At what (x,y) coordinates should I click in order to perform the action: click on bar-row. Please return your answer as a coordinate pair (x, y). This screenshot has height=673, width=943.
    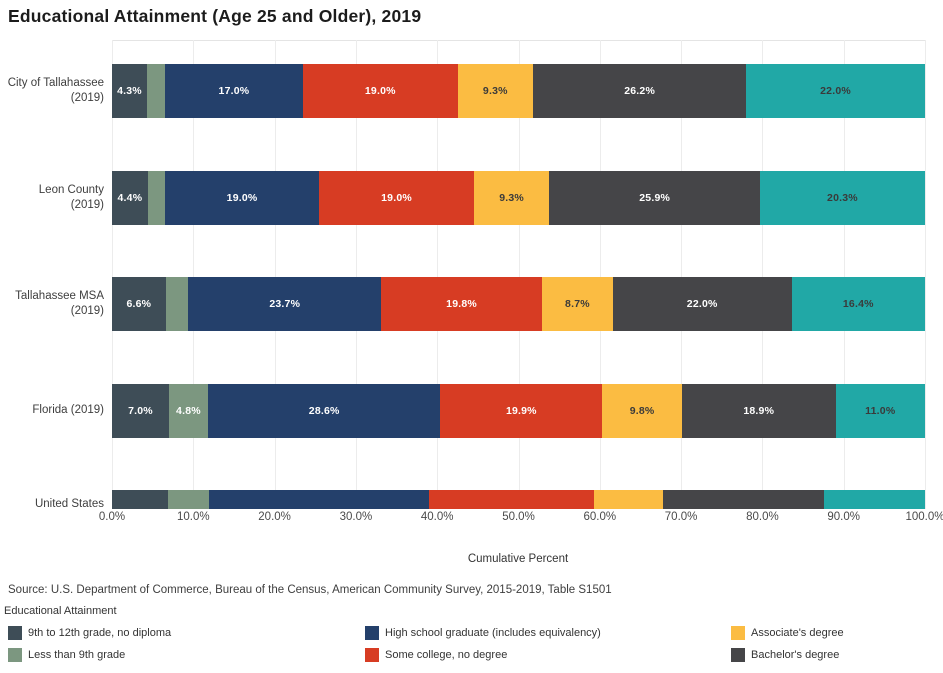
    Looking at the image, I should click on (518, 499).